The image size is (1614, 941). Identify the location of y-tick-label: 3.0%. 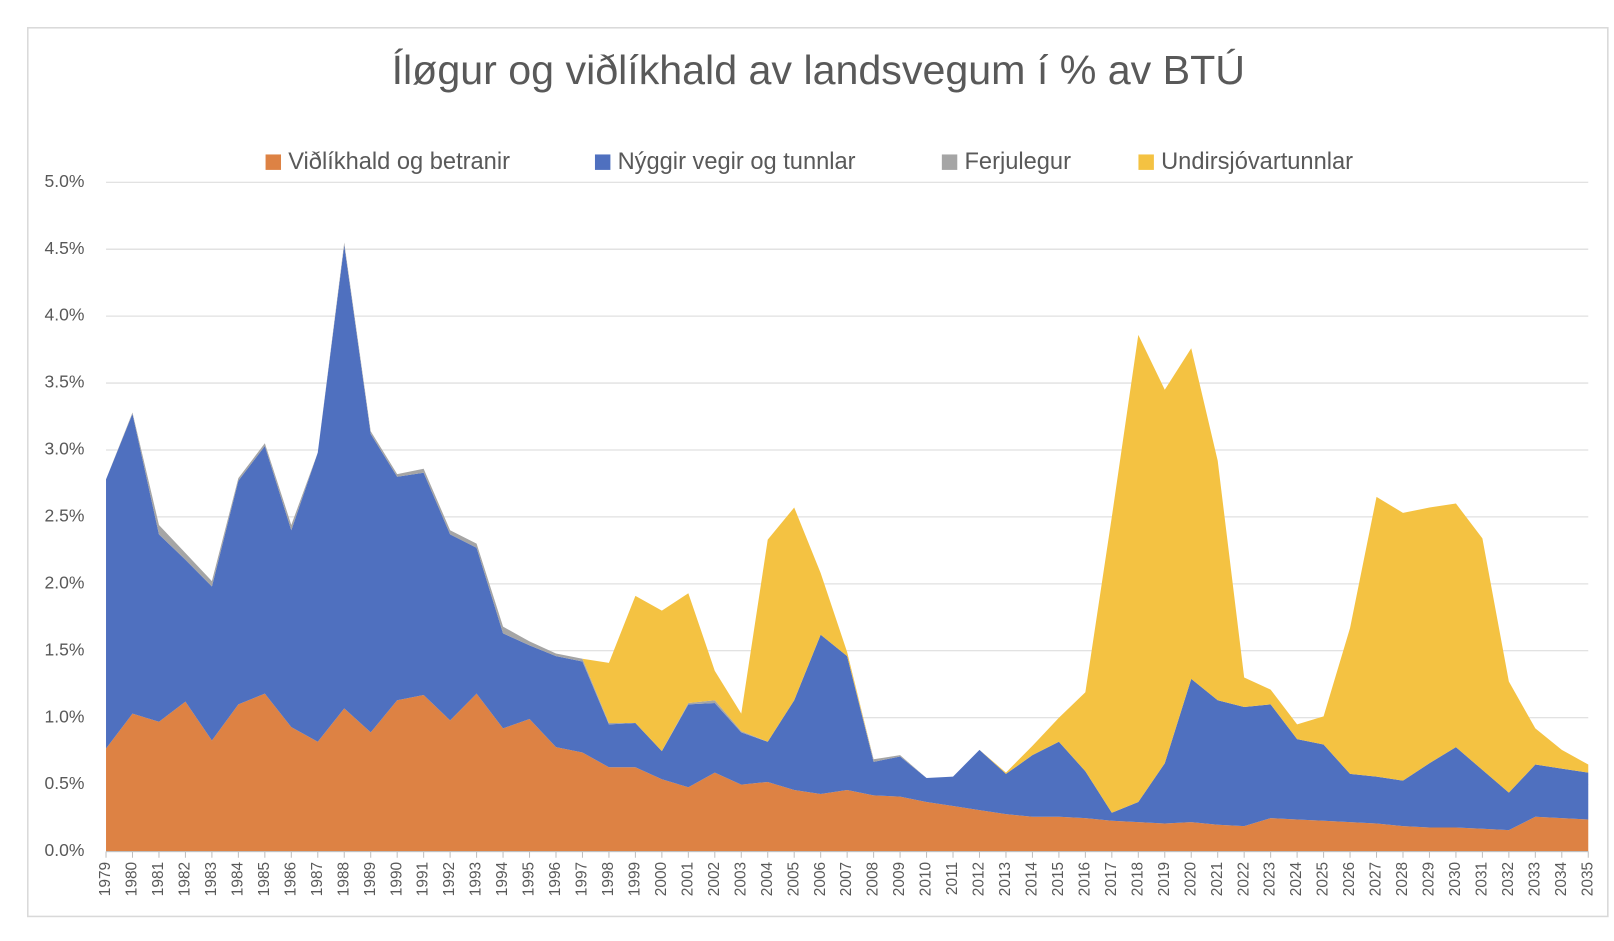
(65, 449).